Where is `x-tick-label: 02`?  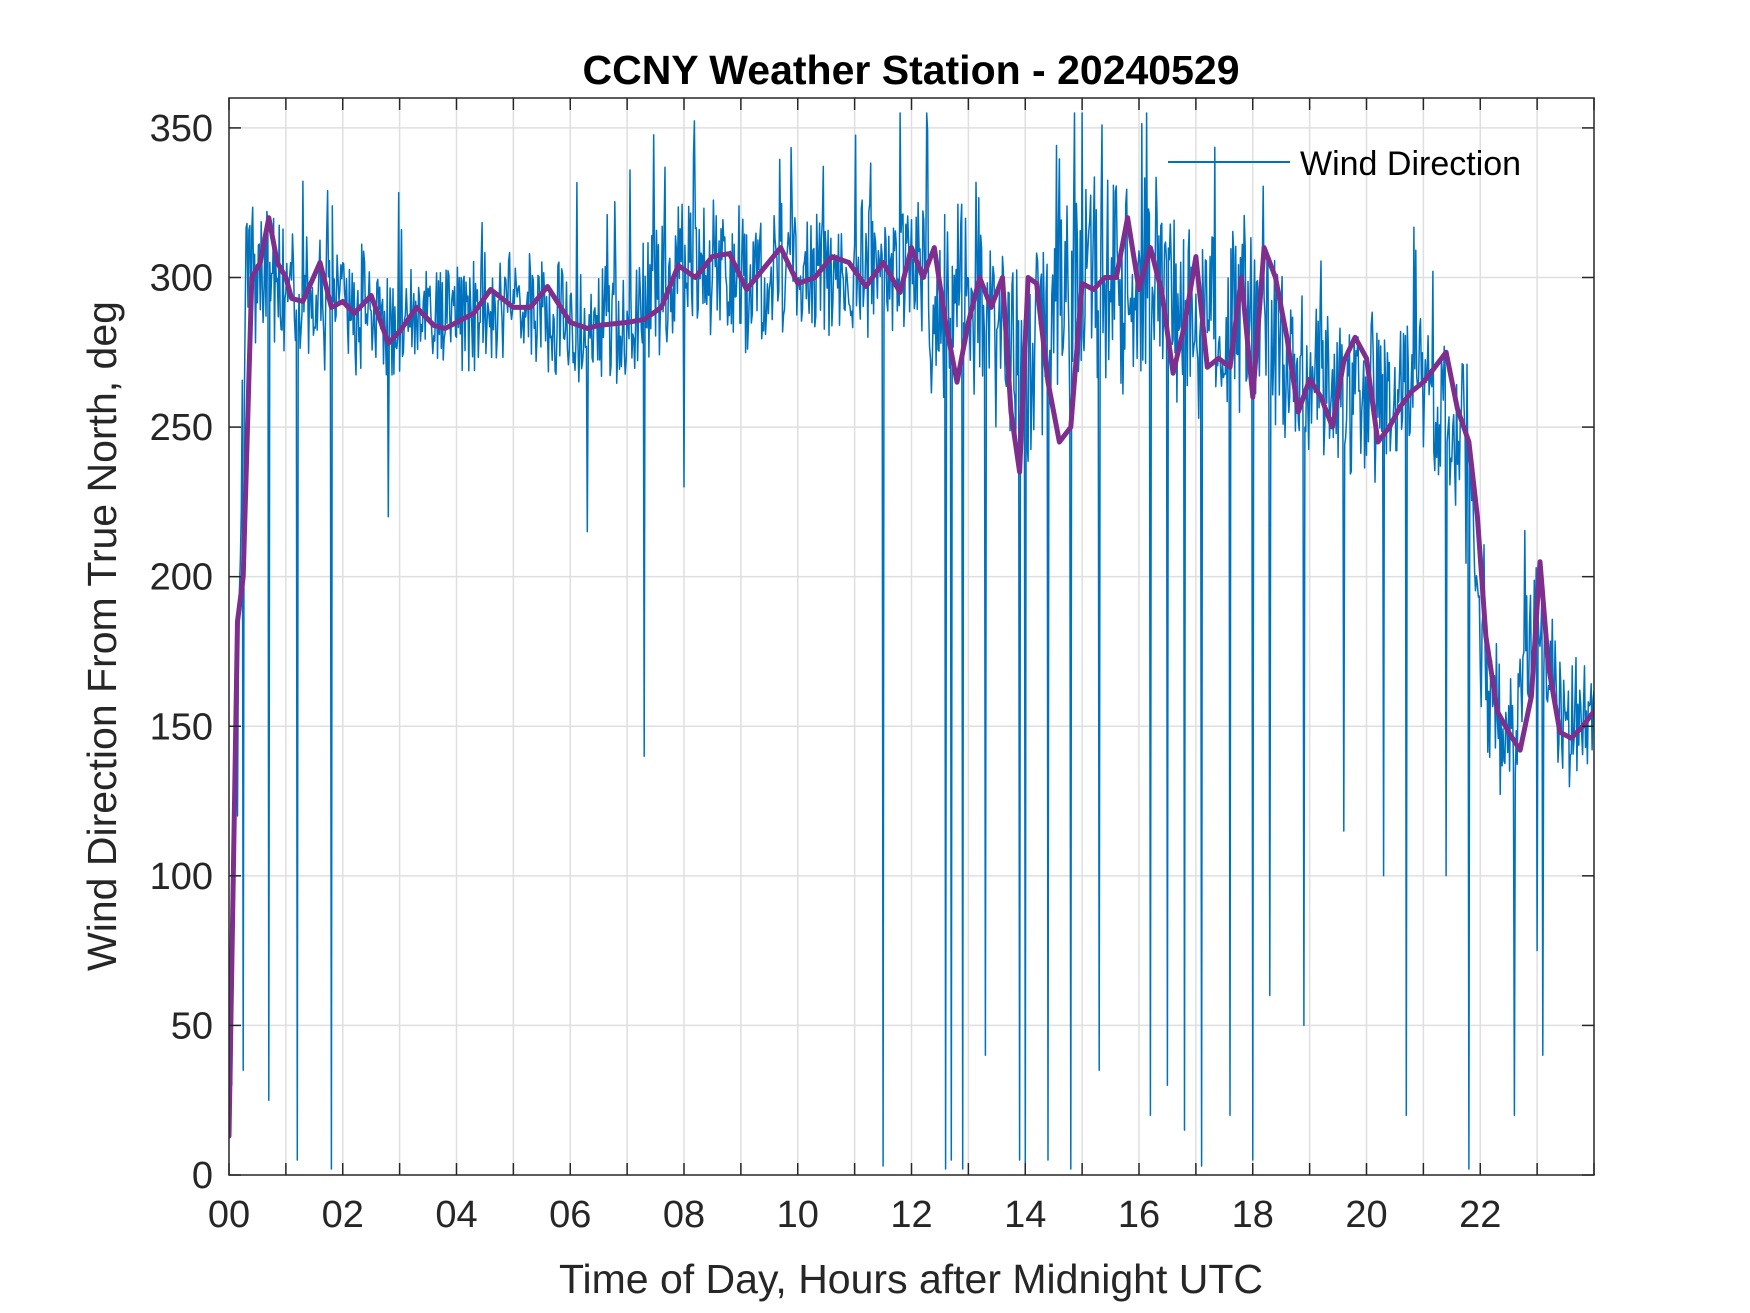
x-tick-label: 02 is located at coordinates (343, 1215).